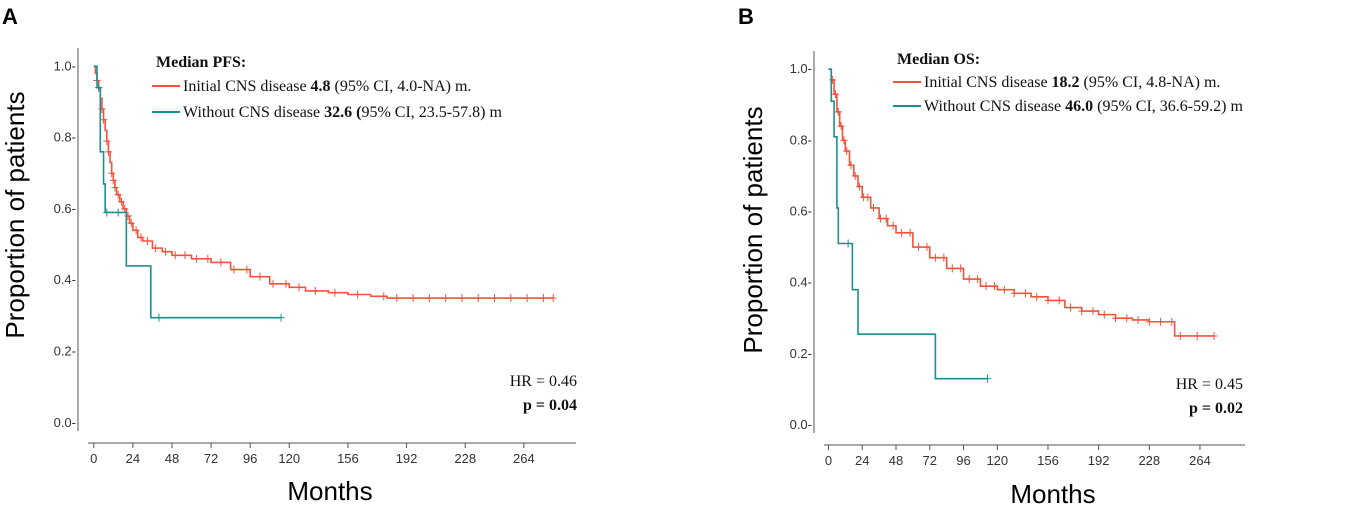 The height and width of the screenshot is (506, 1350). I want to click on x-tick-label: 156, so click(1048, 460).